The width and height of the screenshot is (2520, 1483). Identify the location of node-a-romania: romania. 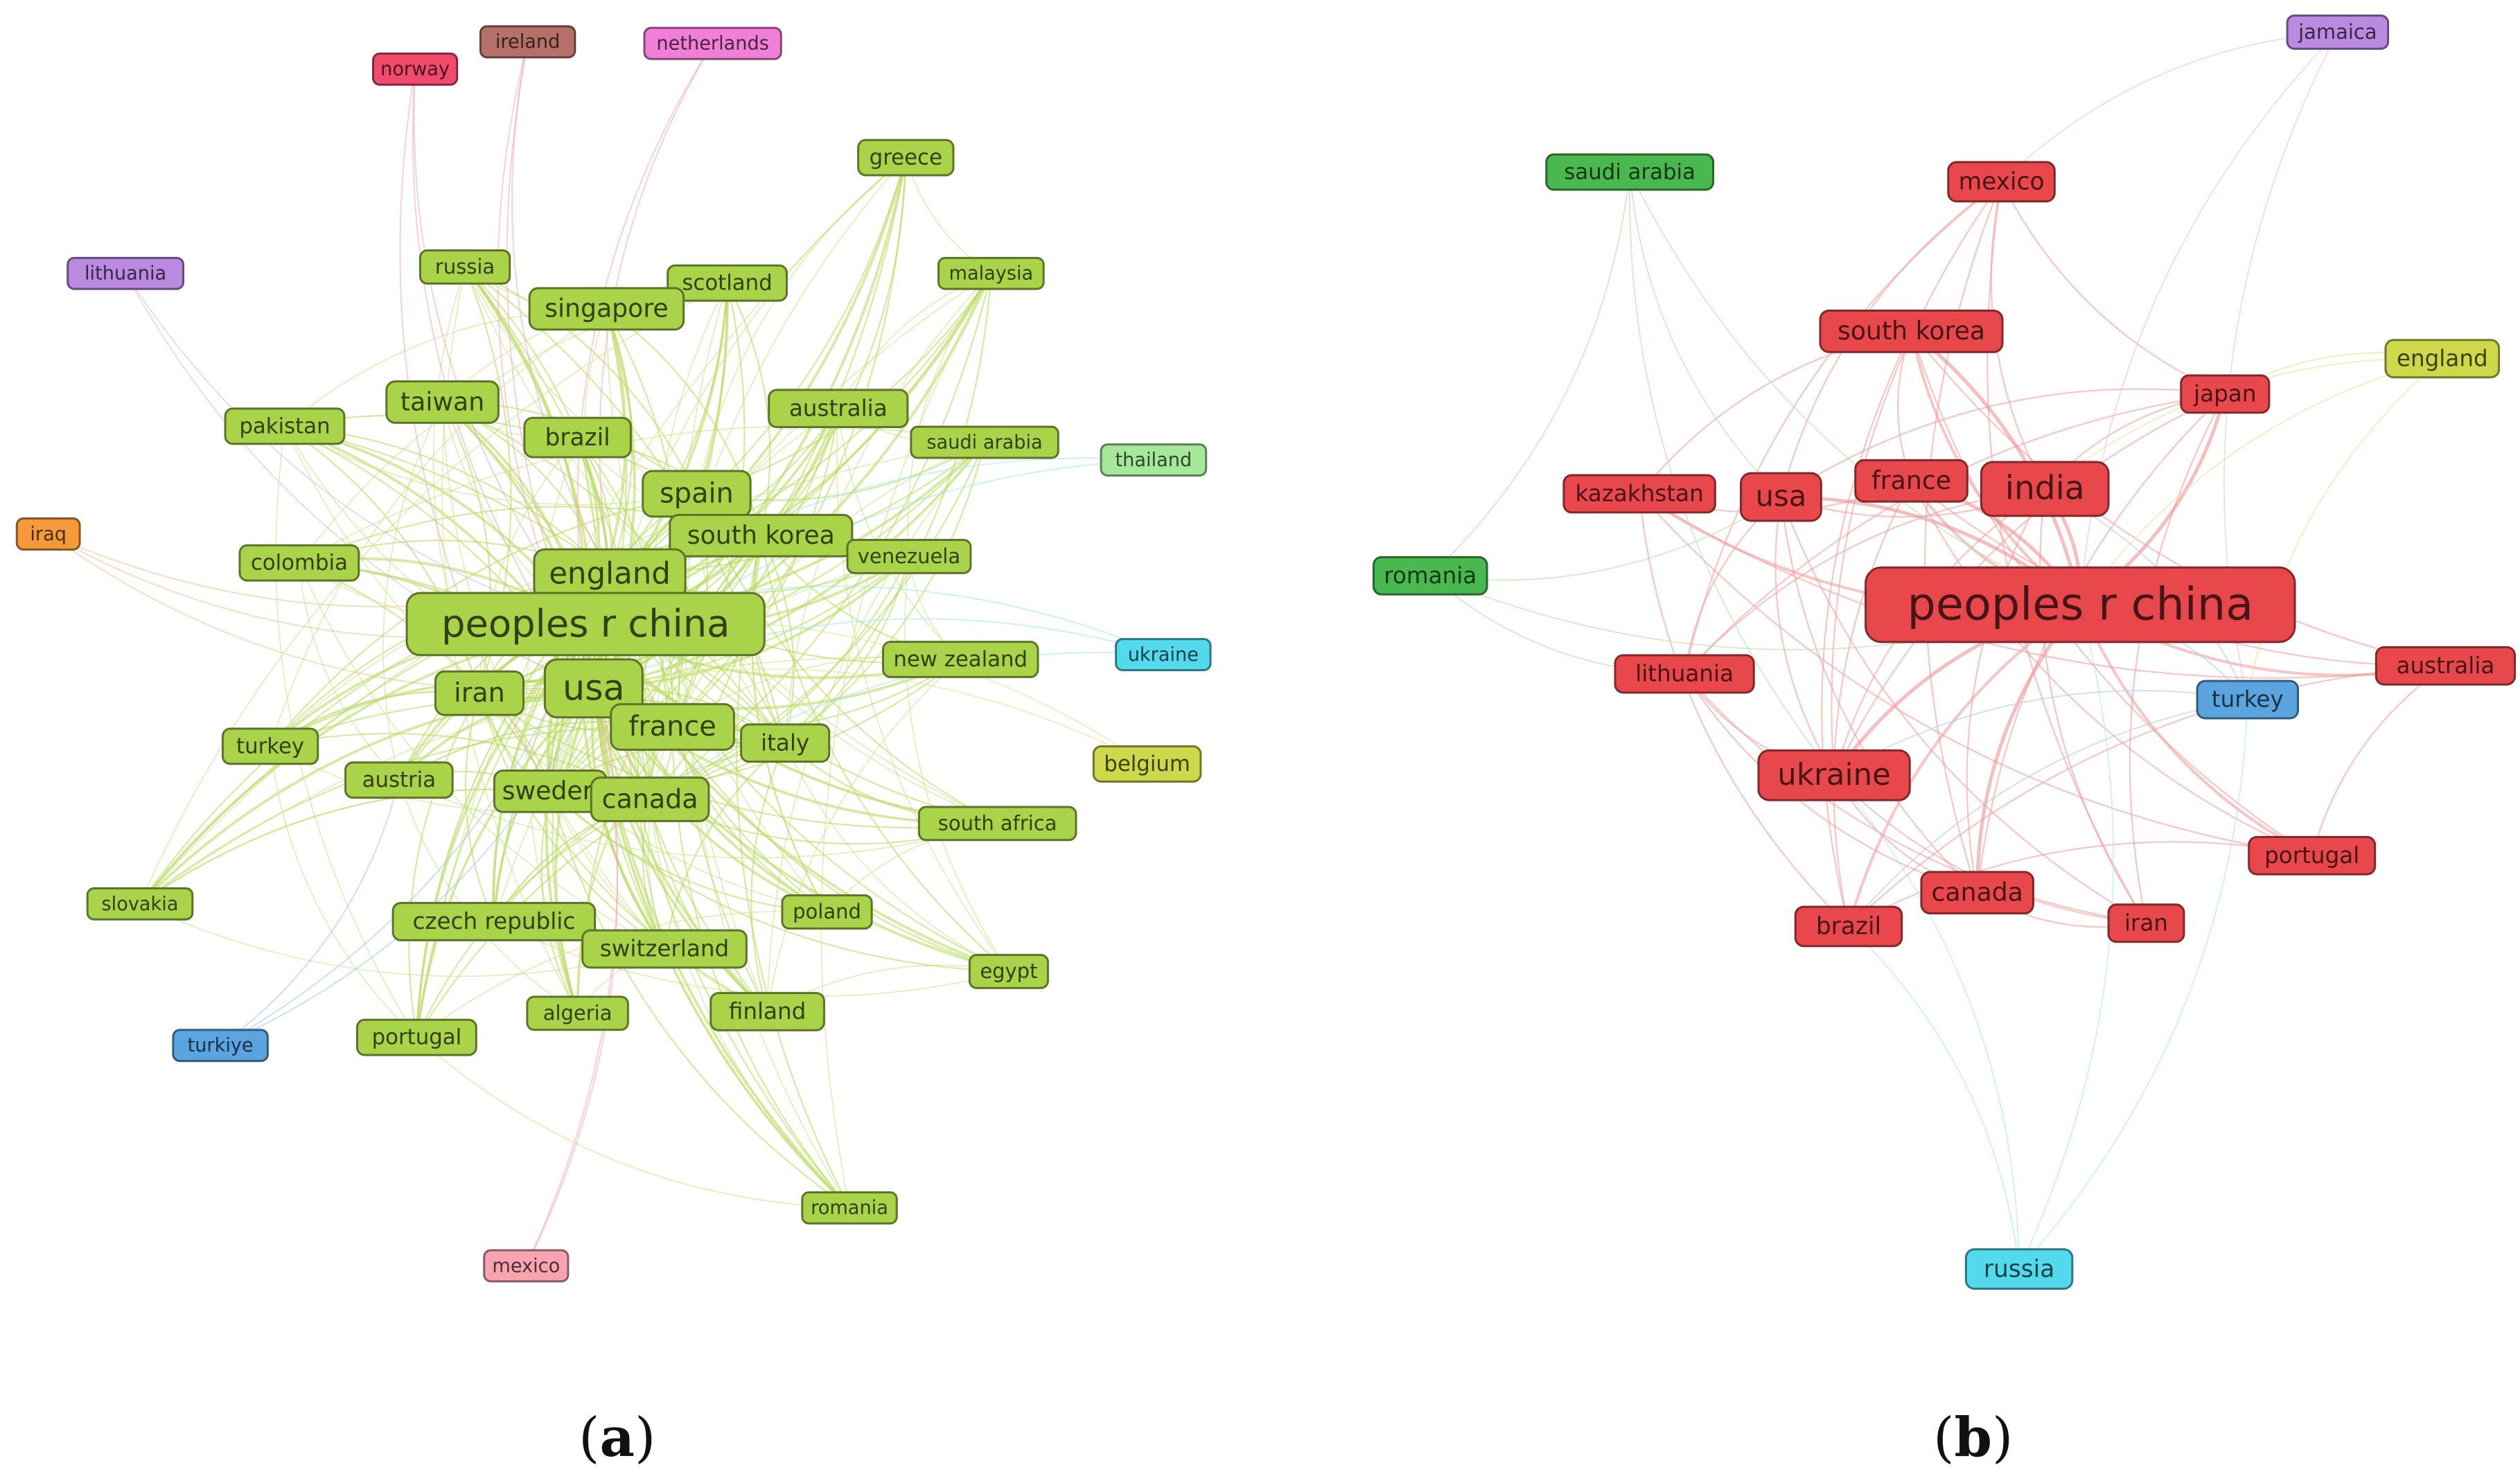
(849, 1208).